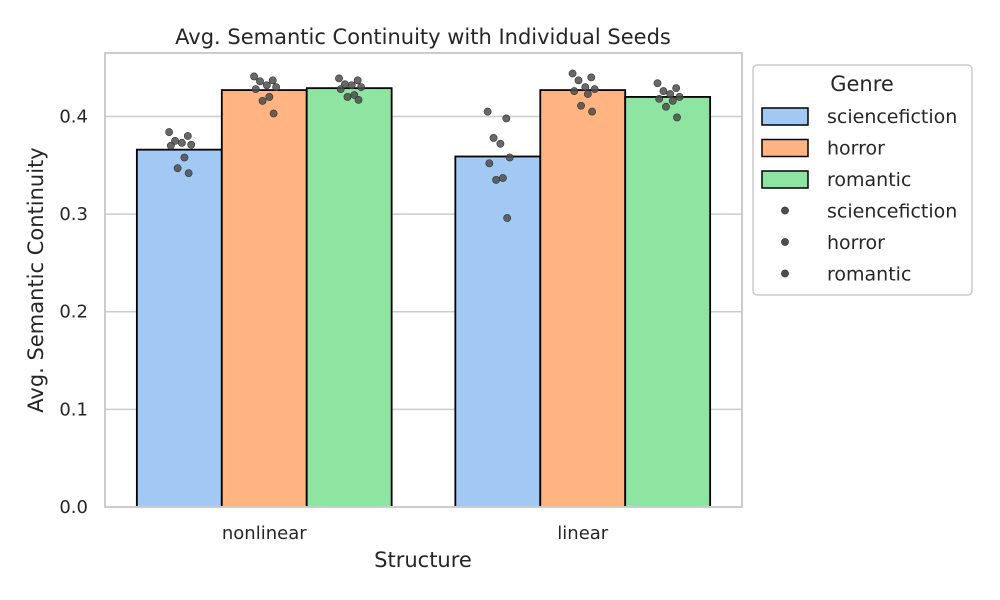 Image resolution: width=1000 pixels, height=600 pixels. I want to click on x-tick-label-nonlinear: nonlinear, so click(264, 533).